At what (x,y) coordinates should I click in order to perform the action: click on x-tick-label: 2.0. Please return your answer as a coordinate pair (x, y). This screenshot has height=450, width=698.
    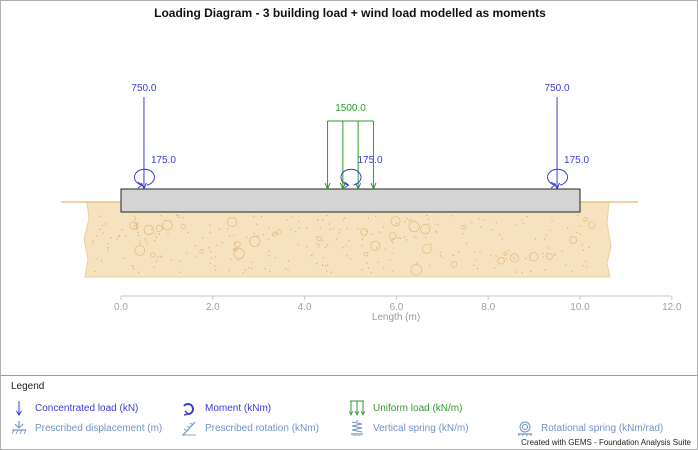
    Looking at the image, I should click on (213, 307).